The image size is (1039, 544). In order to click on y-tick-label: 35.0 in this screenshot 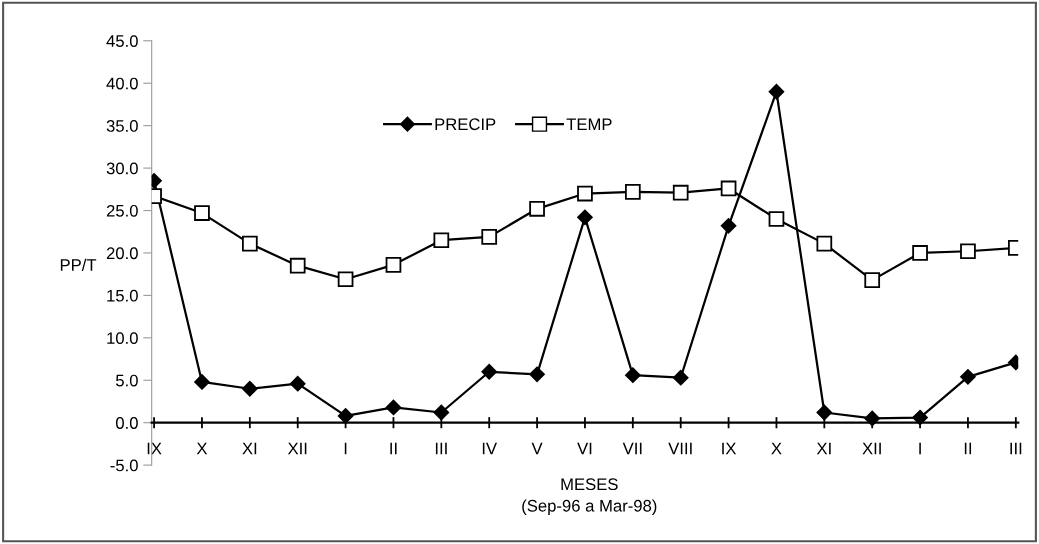, I will do `click(122, 126)`.